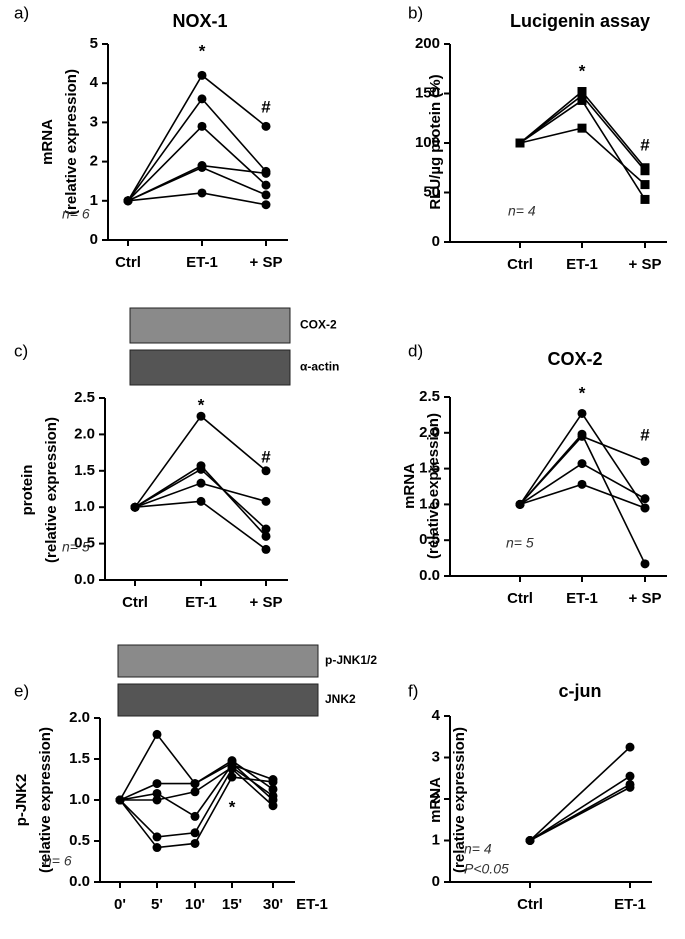  I want to click on x-tick-label: 30', so click(273, 904).